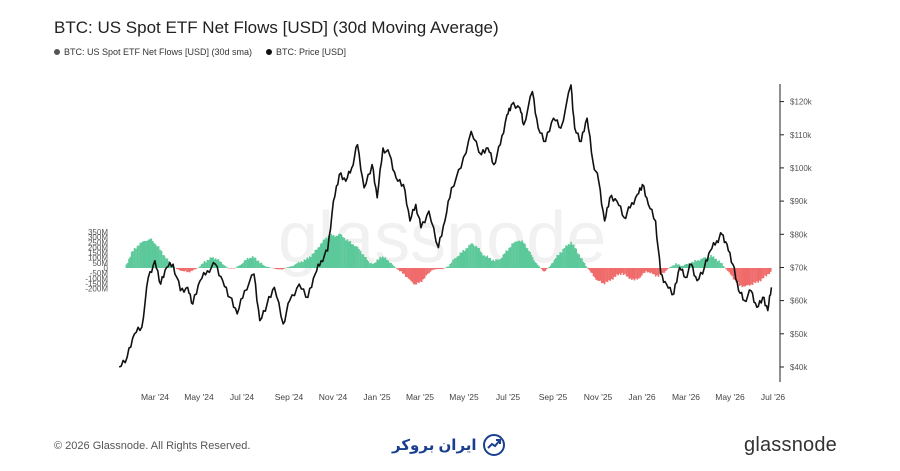 This screenshot has height=471, width=900. What do you see at coordinates (799, 201) in the screenshot?
I see `right-tick-label: $90k` at bounding box center [799, 201].